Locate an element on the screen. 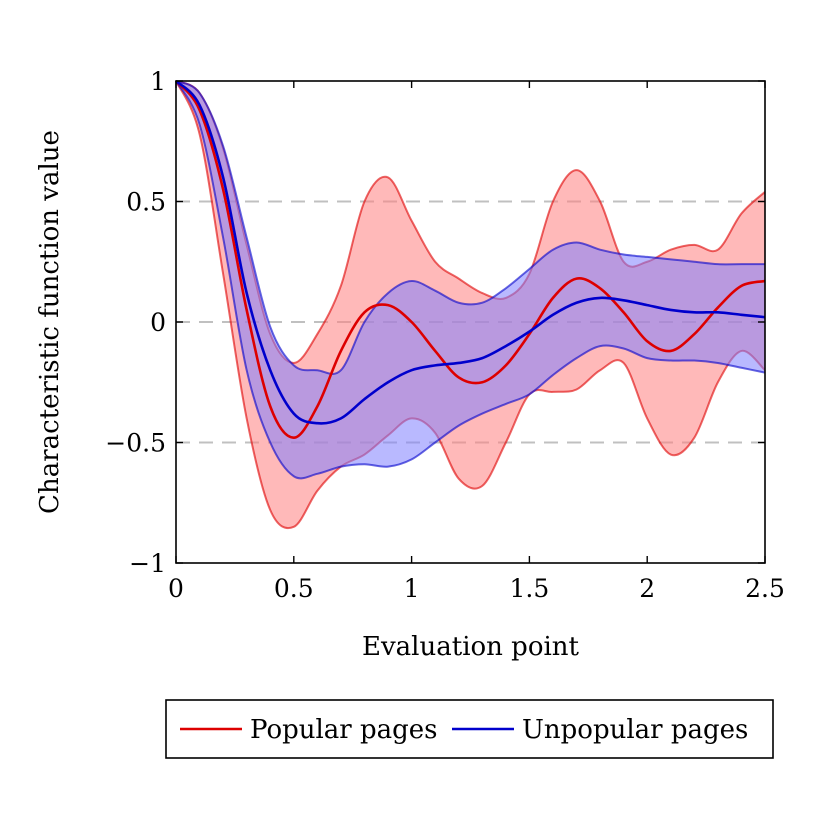  x-tick-label: 1 is located at coordinates (412, 588).